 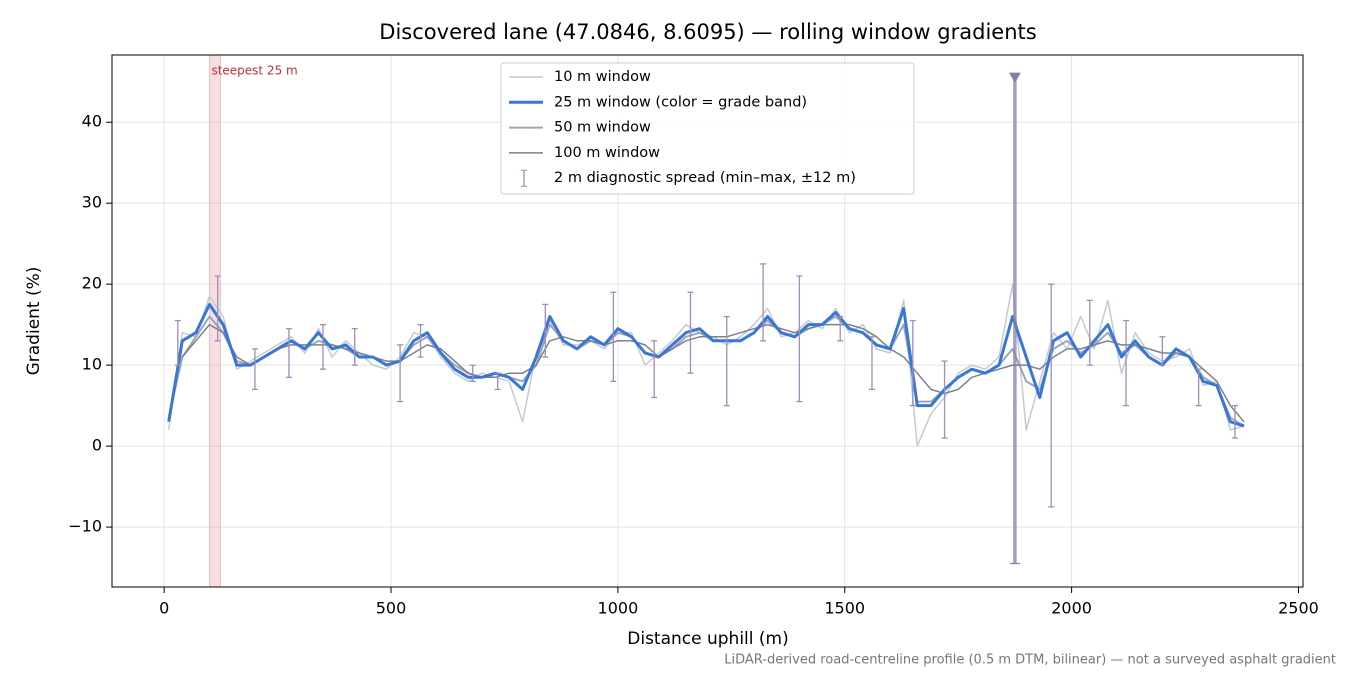 I want to click on y-tick-label: 20, so click(x=92, y=283).